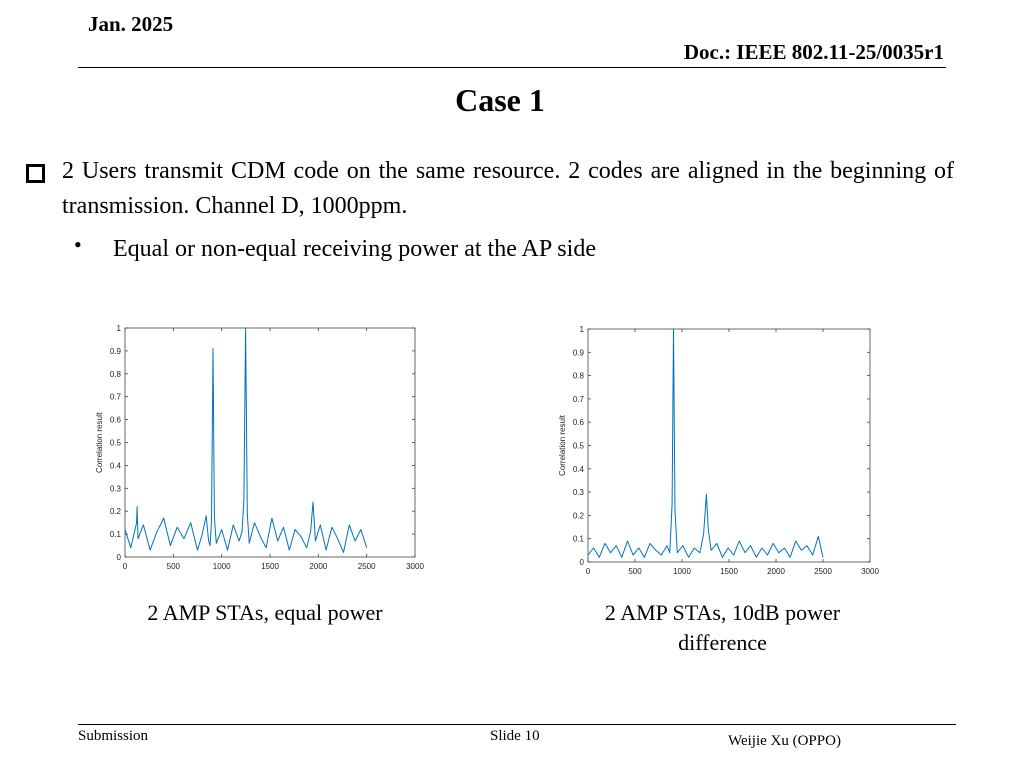 The image size is (1024, 768). Describe the element at coordinates (722, 627) in the screenshot. I see `caption-10db-difference: 2 AMP STAs, 10dB power difference` at that location.